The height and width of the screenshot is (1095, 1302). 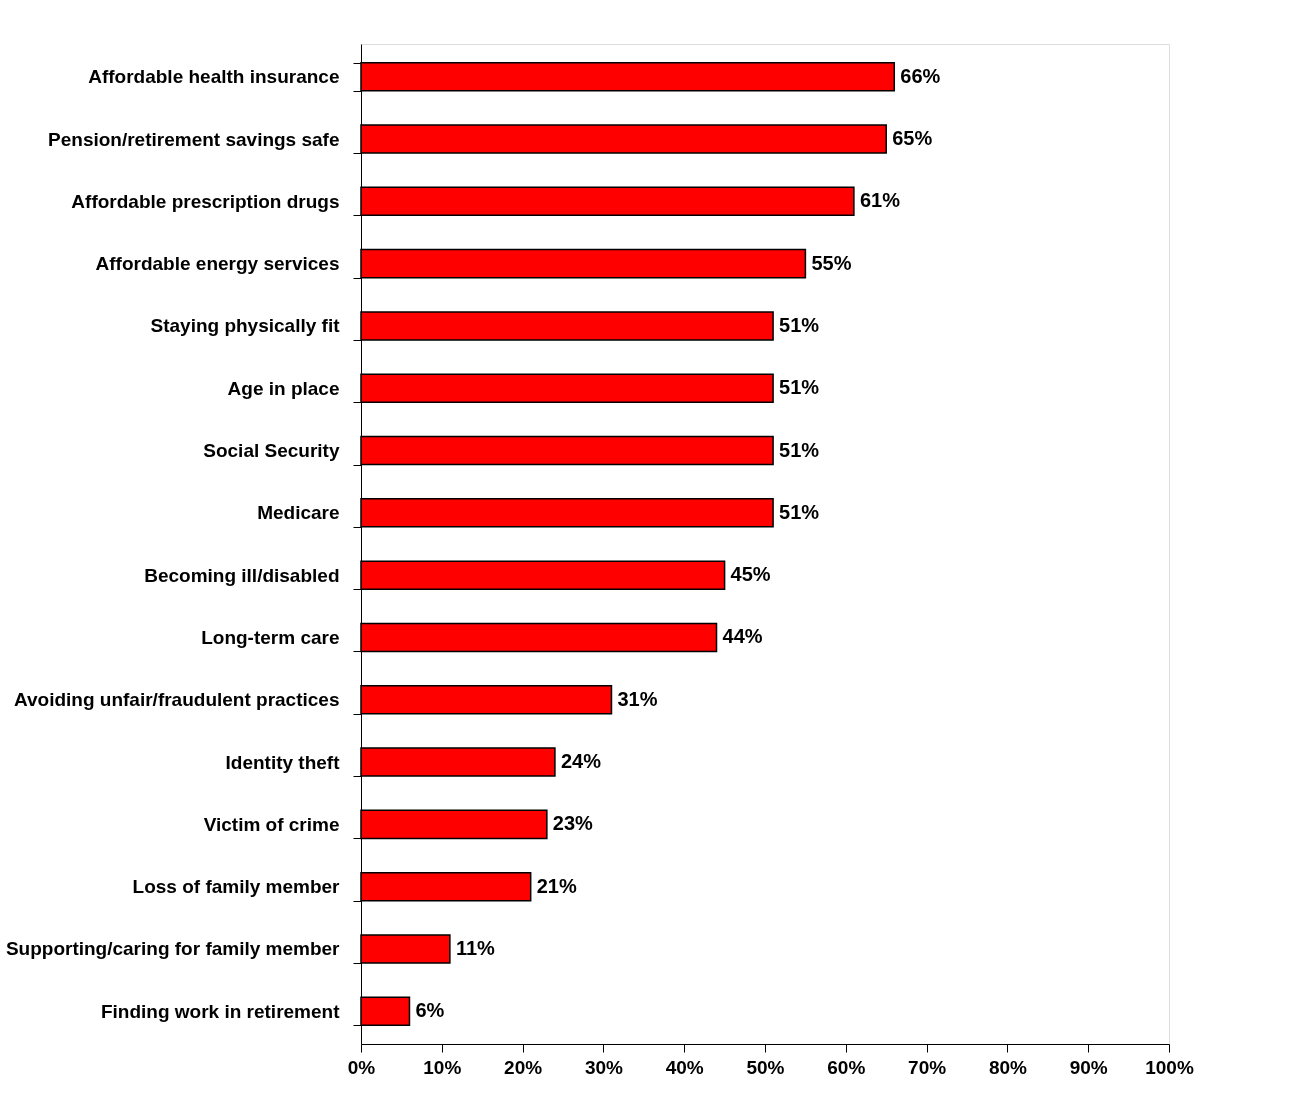 What do you see at coordinates (361, 1067) in the screenshot?
I see `x-tick-label: 0%` at bounding box center [361, 1067].